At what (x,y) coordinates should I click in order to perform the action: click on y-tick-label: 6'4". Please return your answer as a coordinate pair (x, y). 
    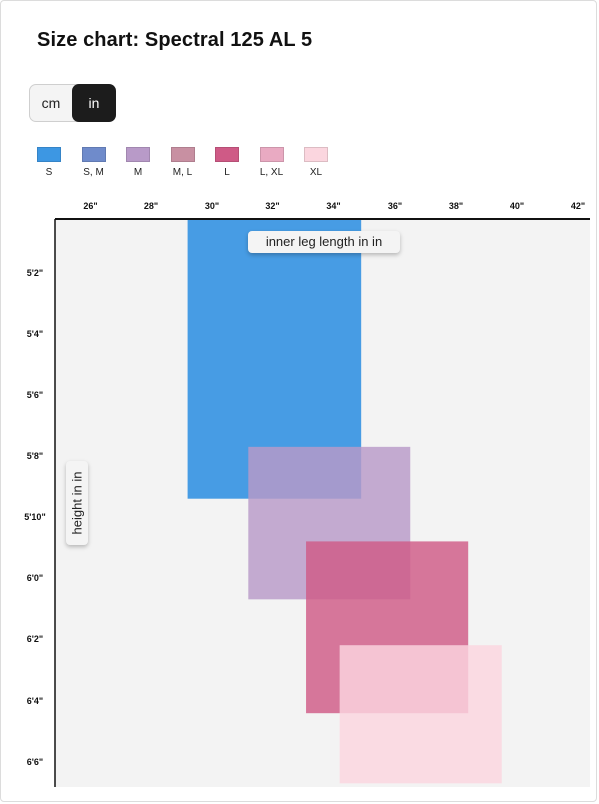
    Looking at the image, I should click on (35, 701).